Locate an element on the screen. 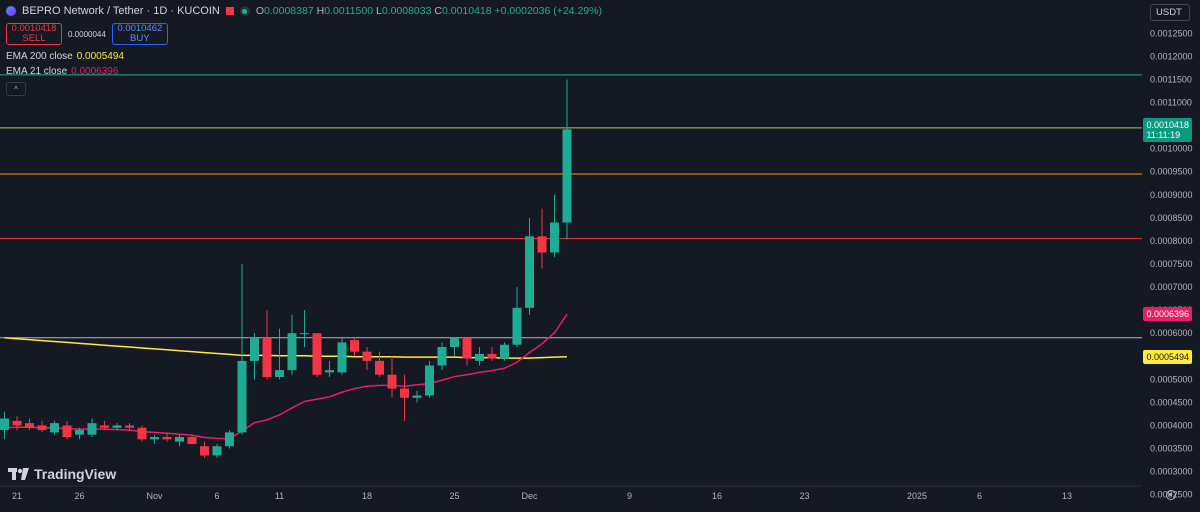 This screenshot has height=512, width=1200. symbol-title: BEPRO Network / Tether · 1D · KUCOIN is located at coordinates (121, 11).